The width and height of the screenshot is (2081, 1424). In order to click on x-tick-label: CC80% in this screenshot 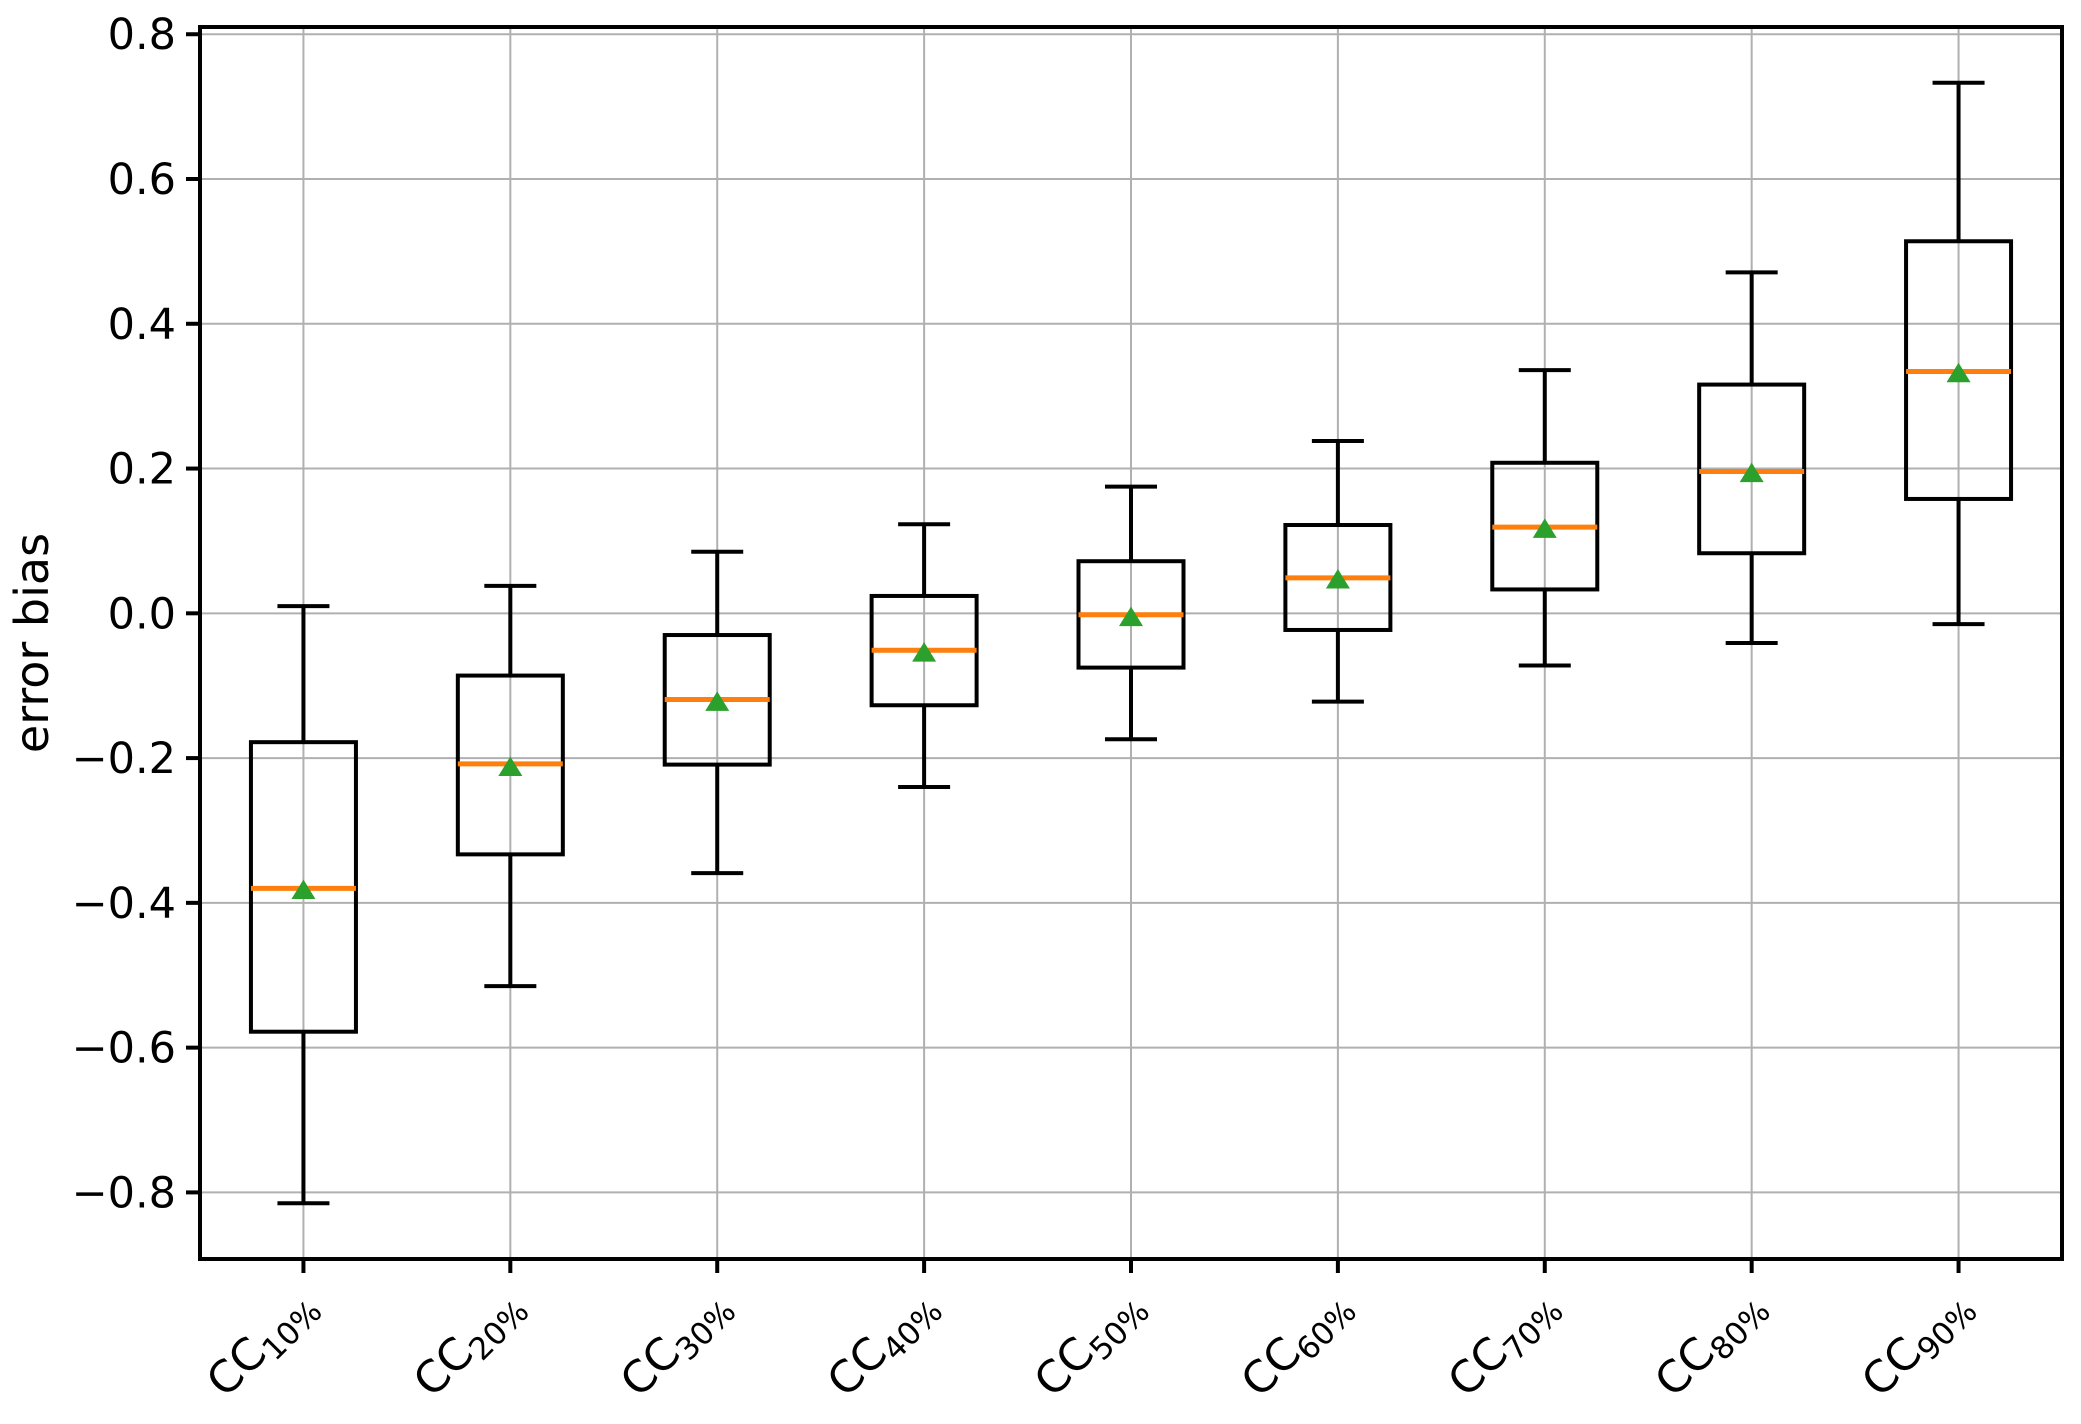, I will do `click(1711, 1345)`.